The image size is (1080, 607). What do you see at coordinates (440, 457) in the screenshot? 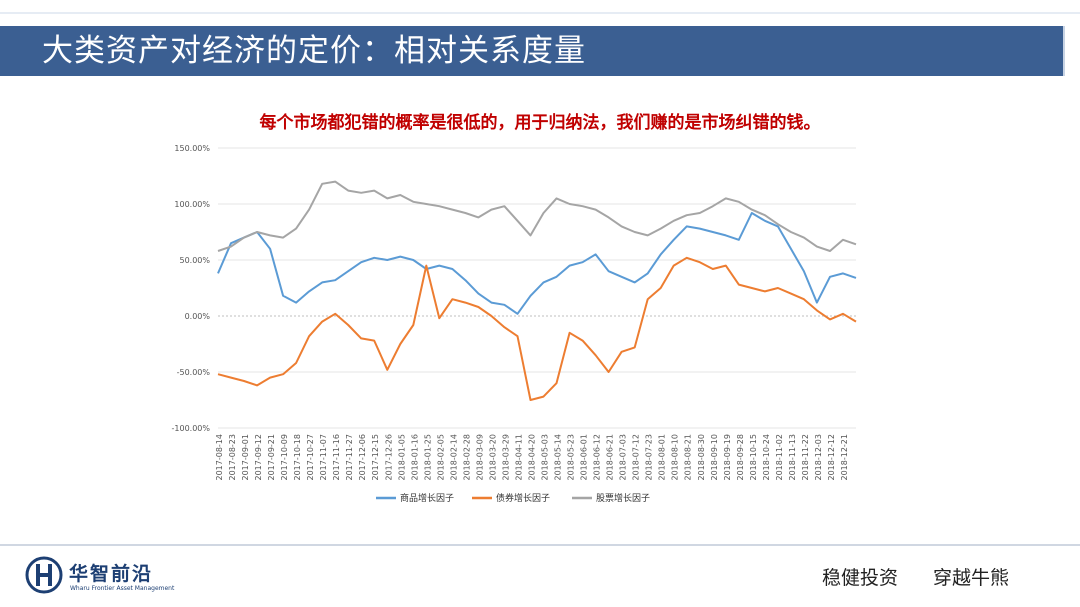
I see `x-tick-label: 2018-02-05` at bounding box center [440, 457].